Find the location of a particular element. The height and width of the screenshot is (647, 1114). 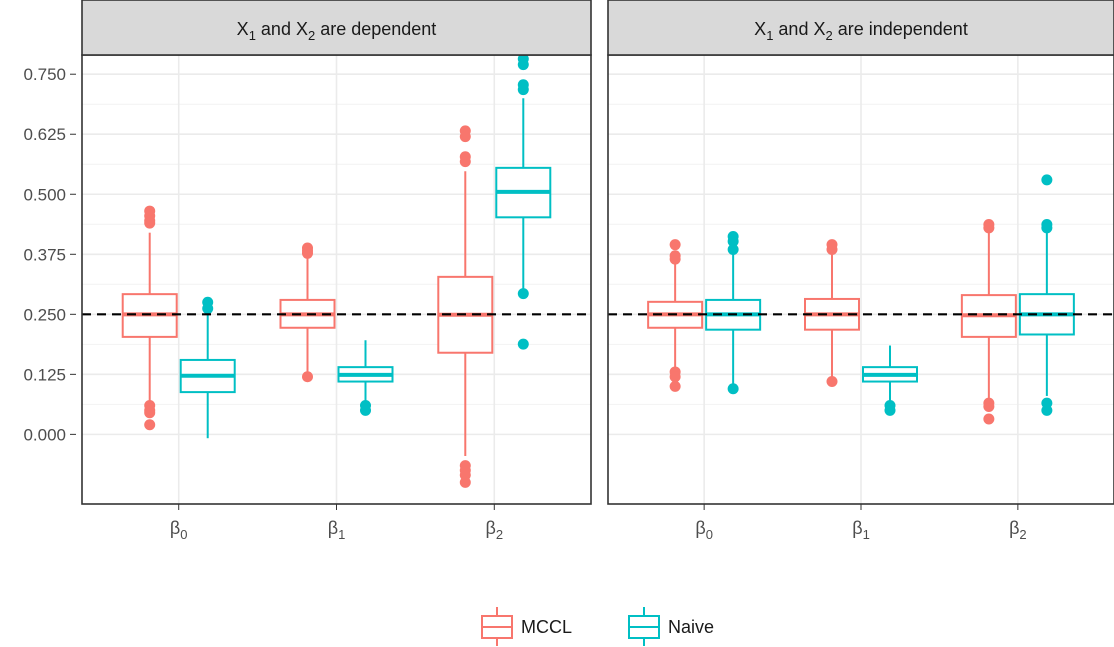

y-tick-label: 0.500 is located at coordinates (44, 194).